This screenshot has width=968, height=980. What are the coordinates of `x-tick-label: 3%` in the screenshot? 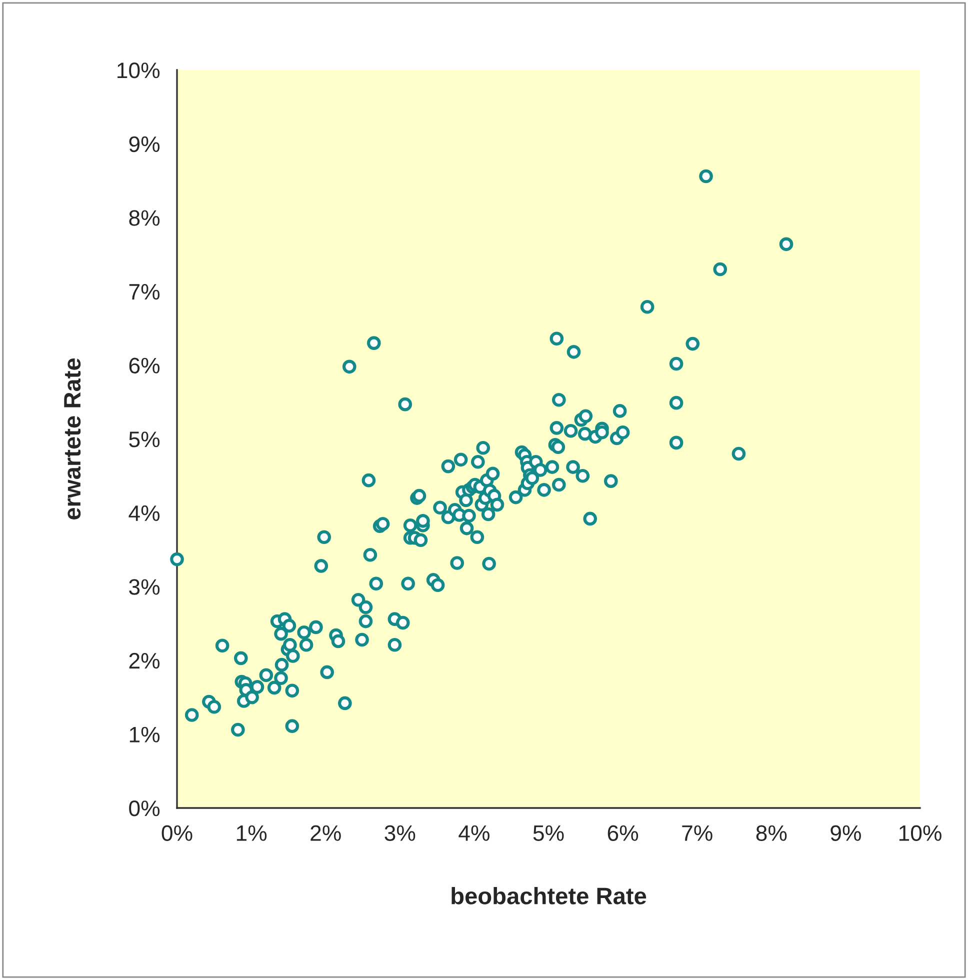 It's located at (400, 833).